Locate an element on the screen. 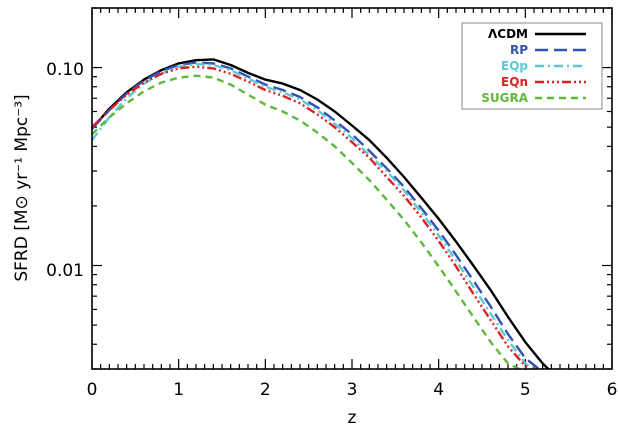 This screenshot has height=430, width=618. x-tick-label: 5 is located at coordinates (525, 390).